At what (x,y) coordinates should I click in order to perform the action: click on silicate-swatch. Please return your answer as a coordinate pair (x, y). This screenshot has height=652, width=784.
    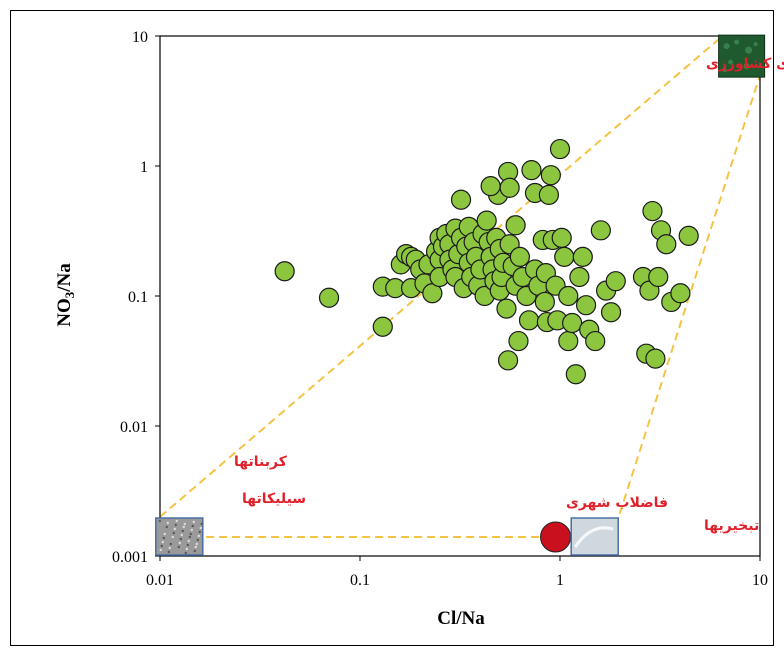
    Looking at the image, I should click on (179, 536).